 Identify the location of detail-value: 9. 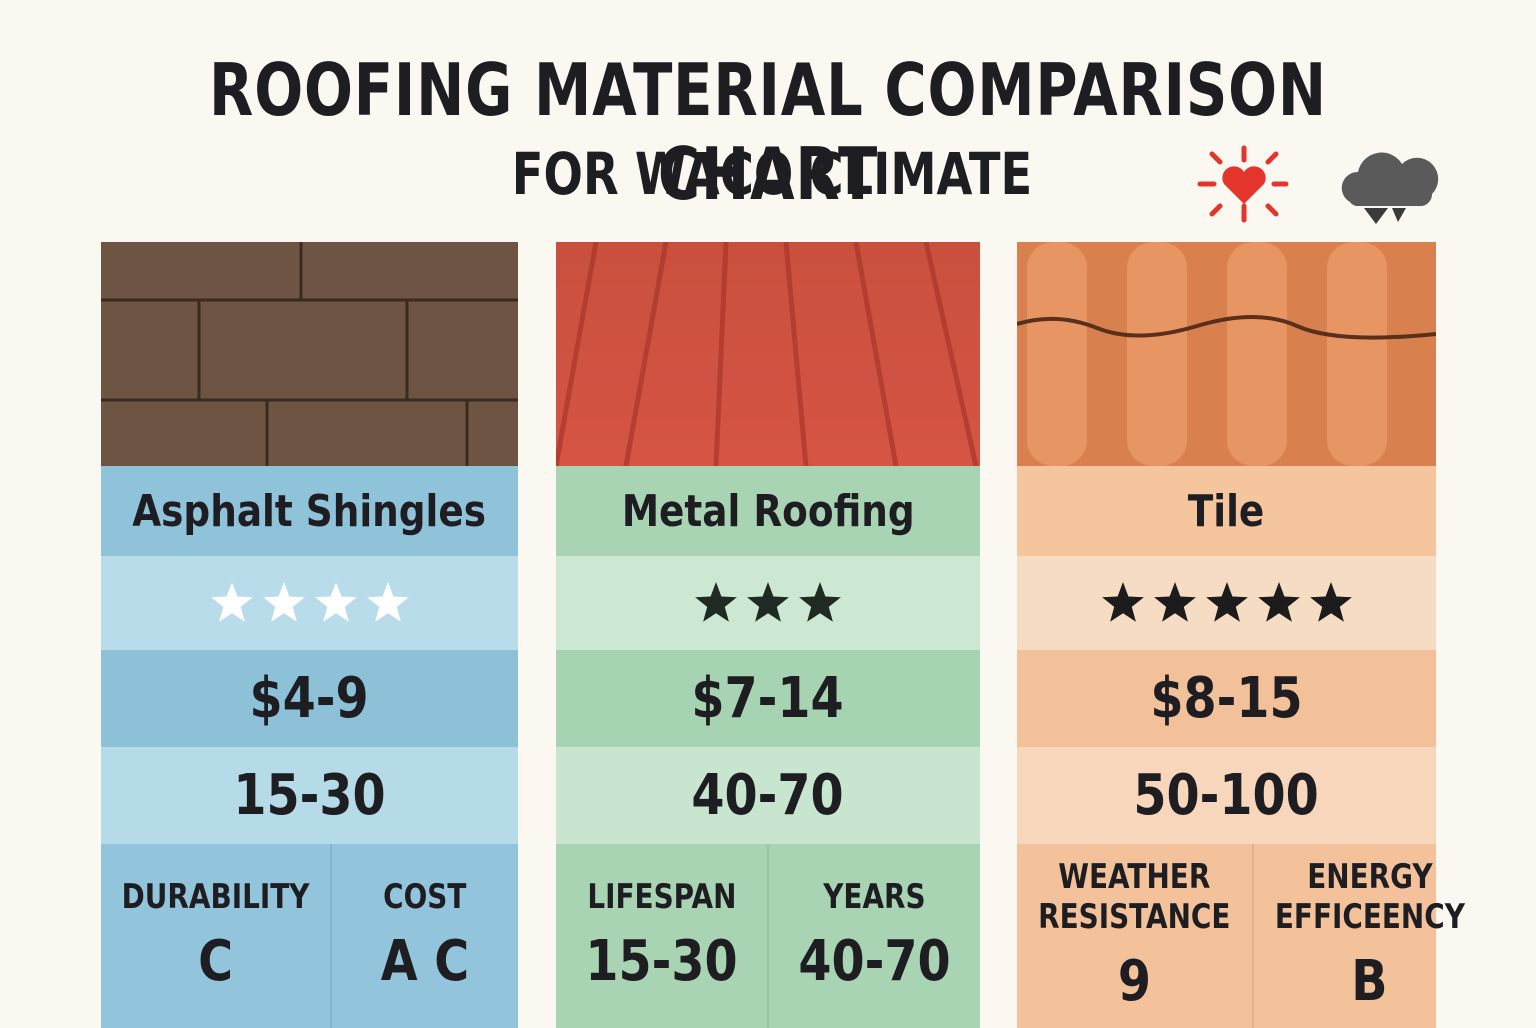
(1134, 981).